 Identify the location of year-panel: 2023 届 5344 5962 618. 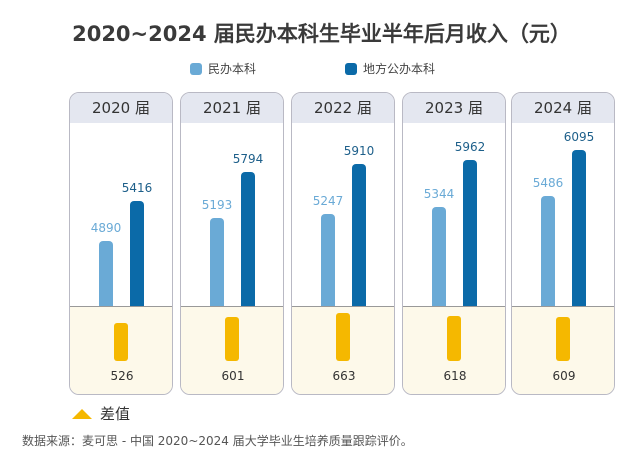
(454, 243).